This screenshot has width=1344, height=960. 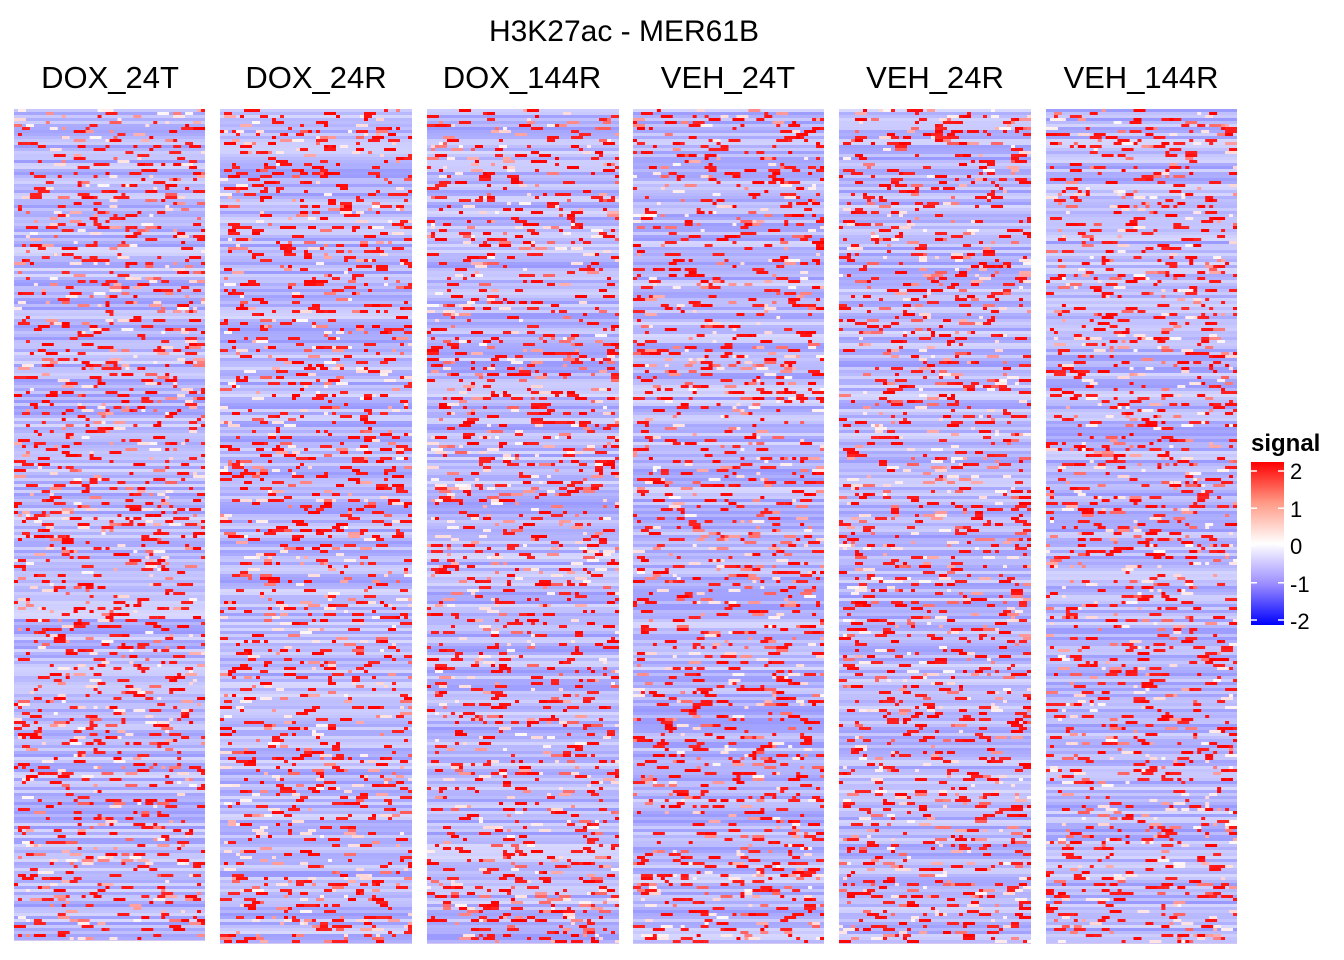 I want to click on heatmap-panel-dox-144r, so click(x=523, y=526).